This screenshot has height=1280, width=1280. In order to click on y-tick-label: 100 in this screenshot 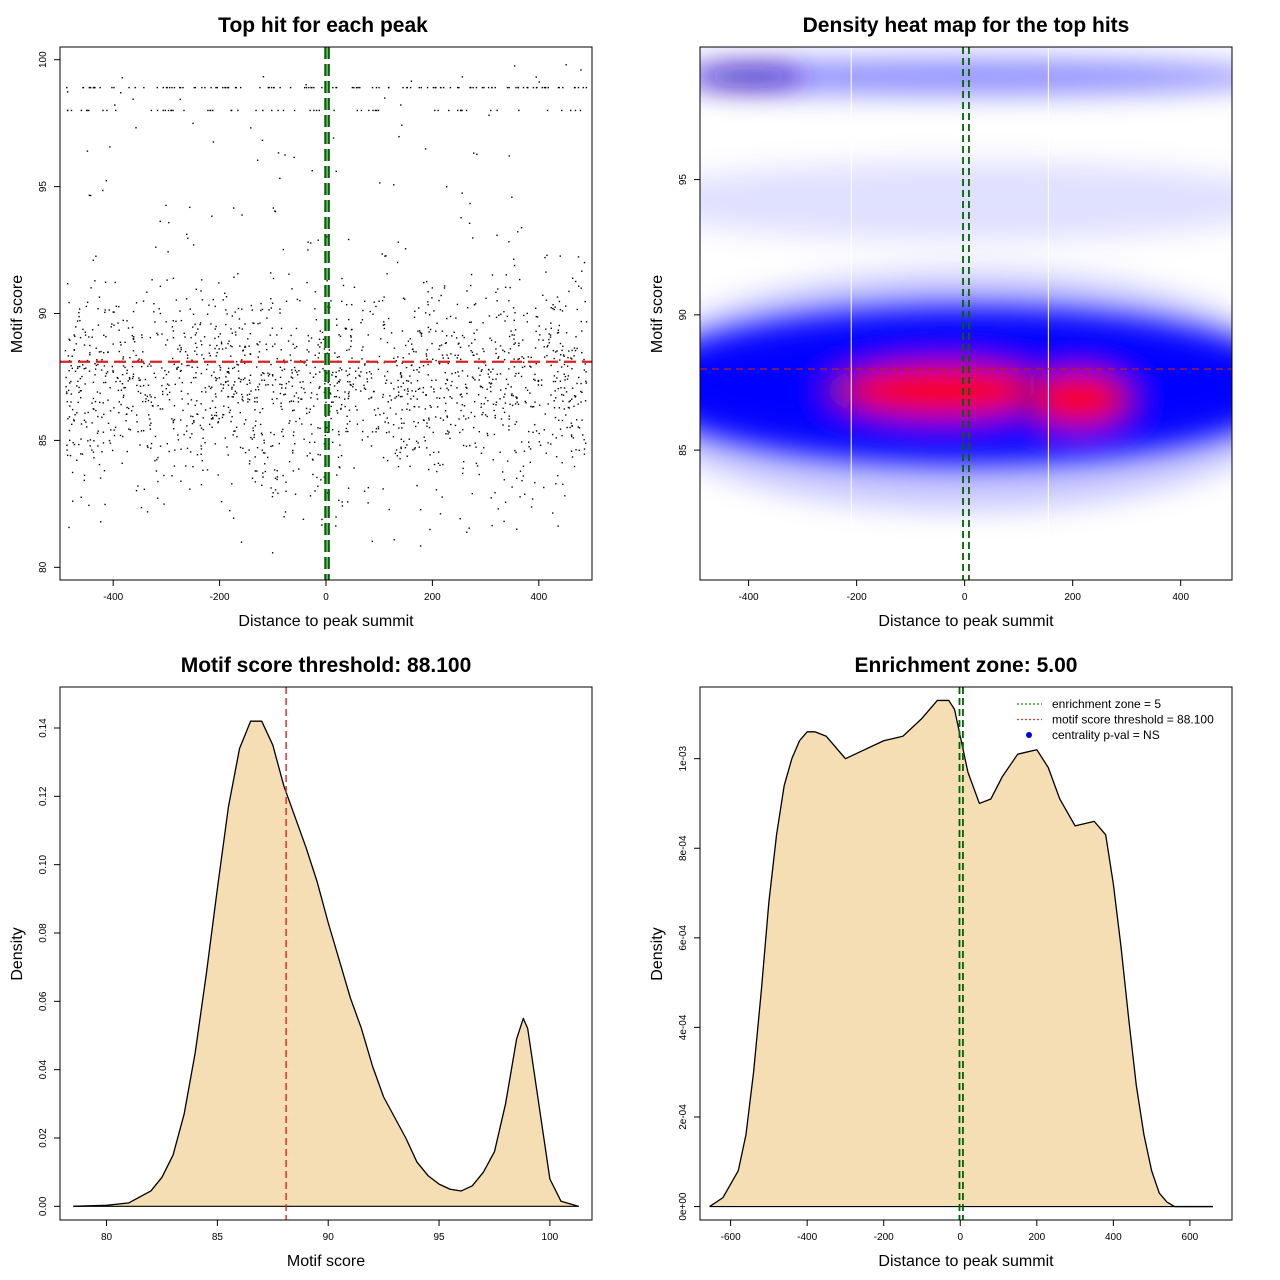, I will do `click(43, 59)`.